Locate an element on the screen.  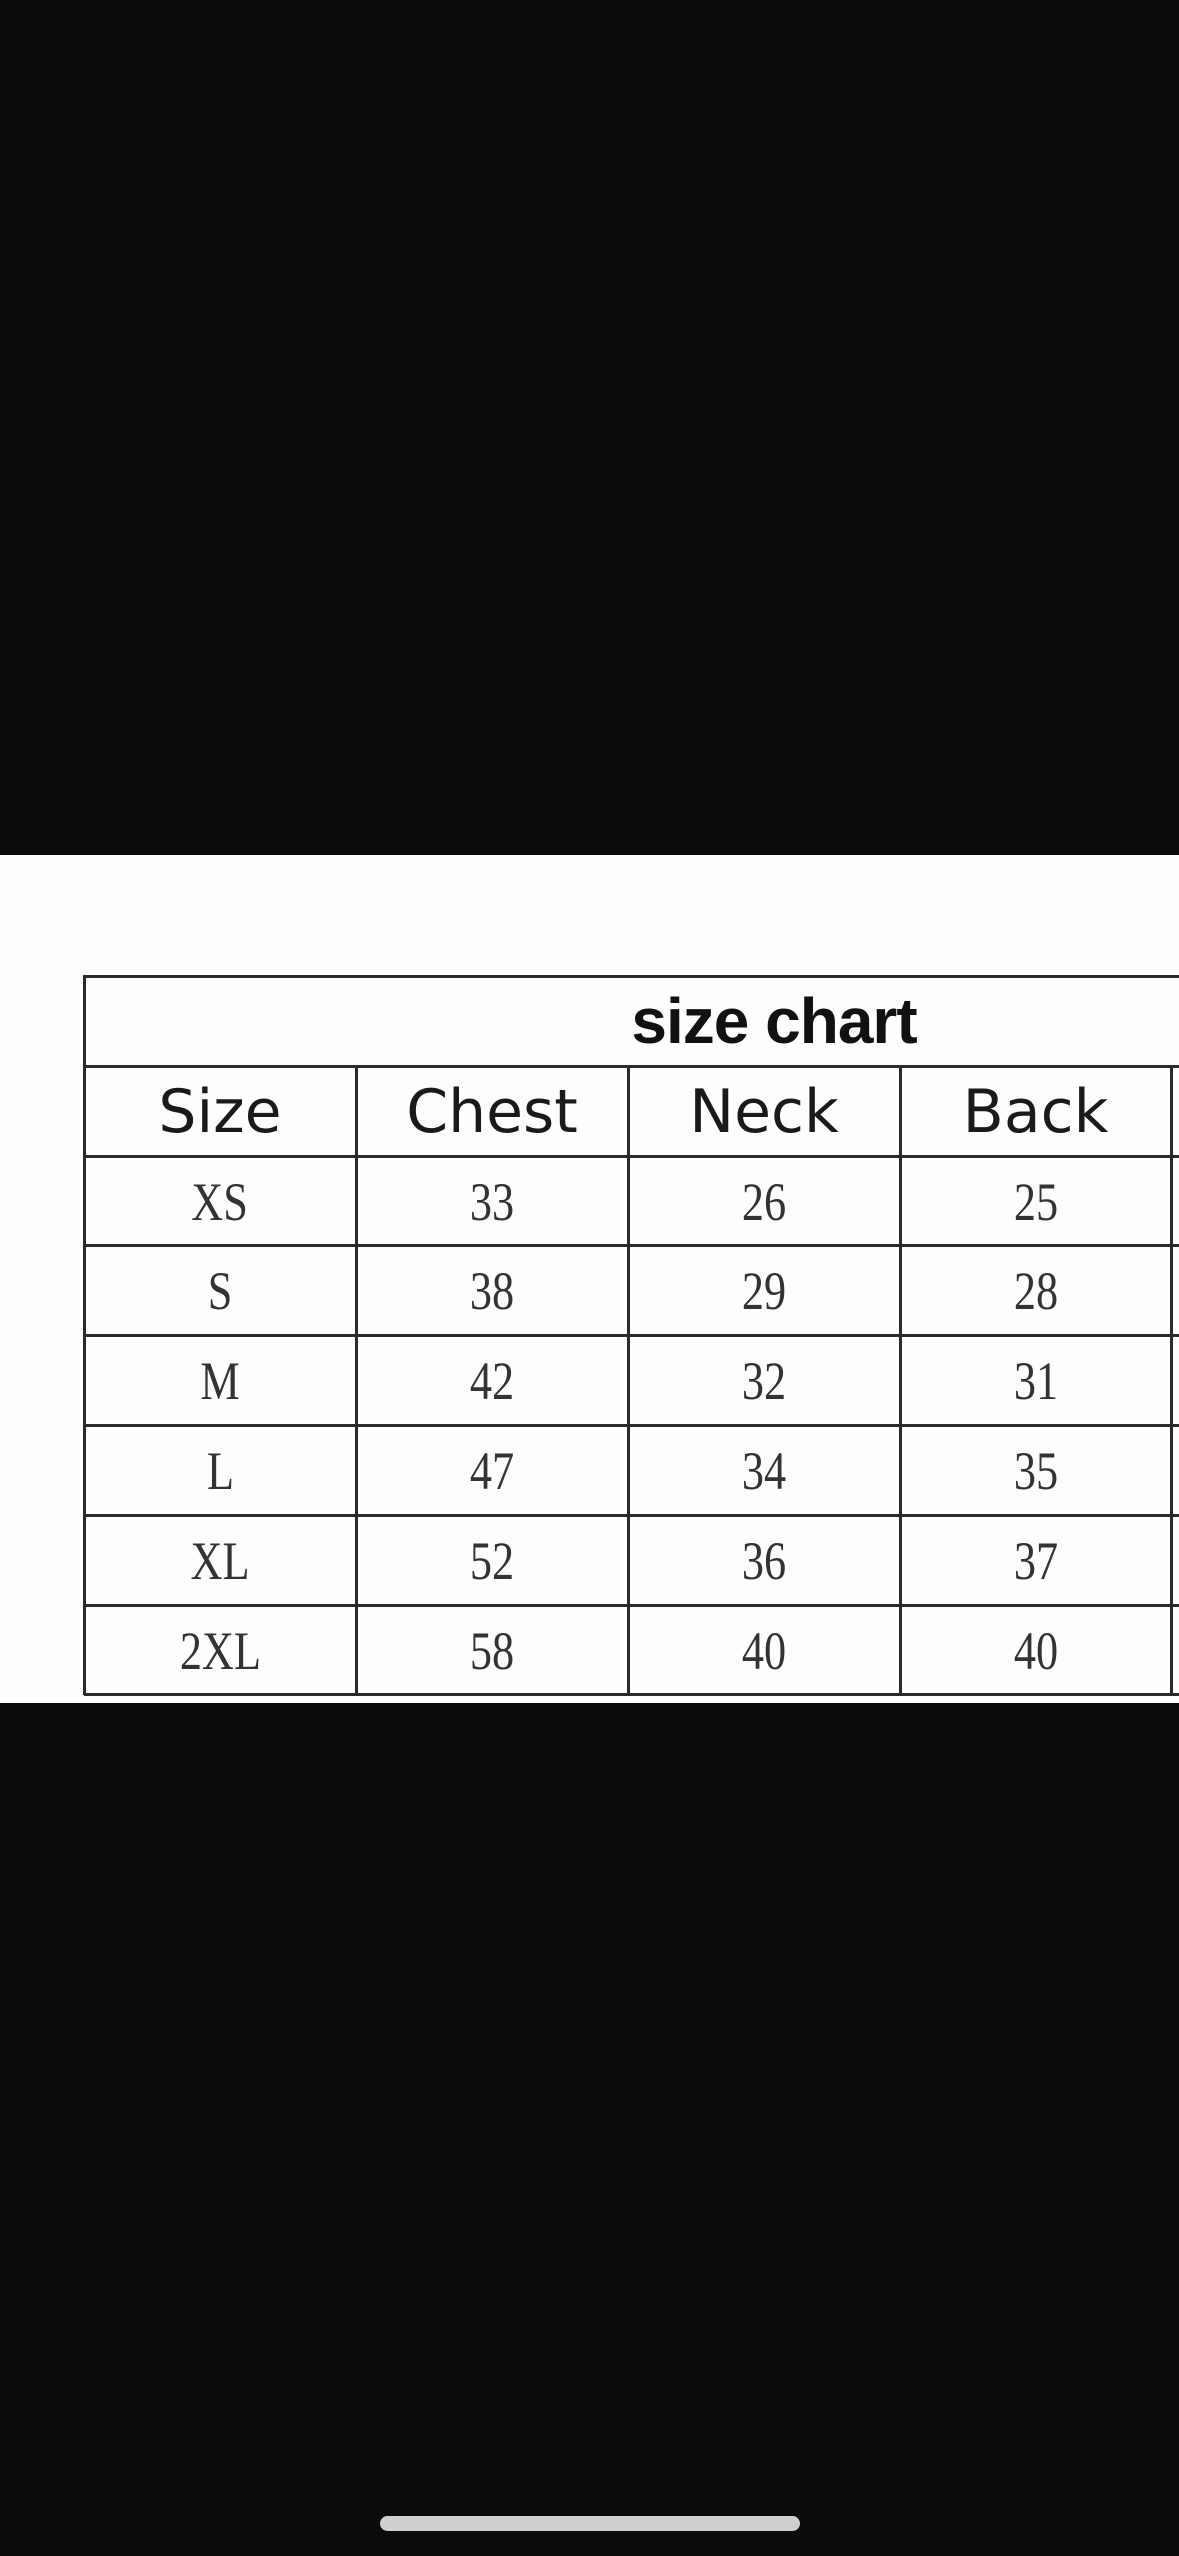
table-cell: XL is located at coordinates (220, 1560).